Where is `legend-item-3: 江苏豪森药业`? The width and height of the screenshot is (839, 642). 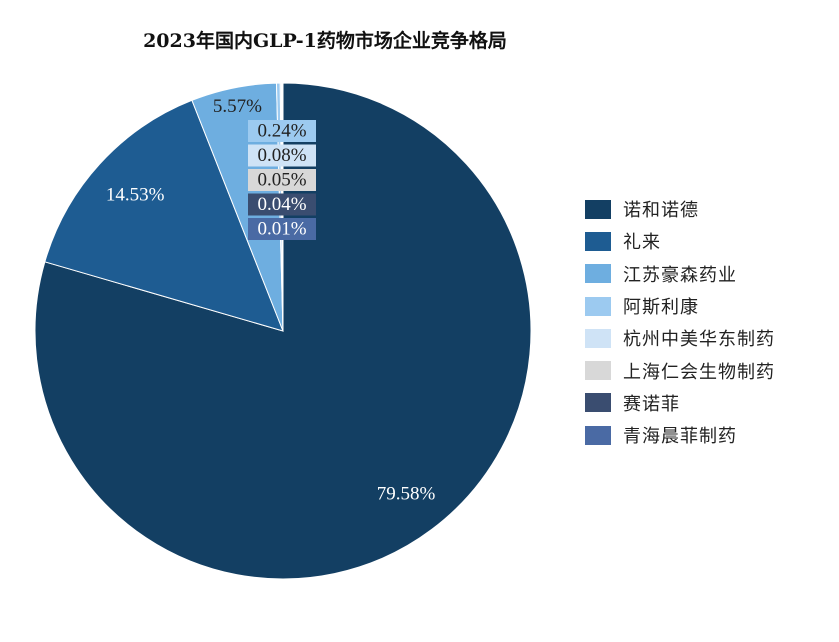 legend-item-3: 江苏豪森药业 is located at coordinates (680, 274).